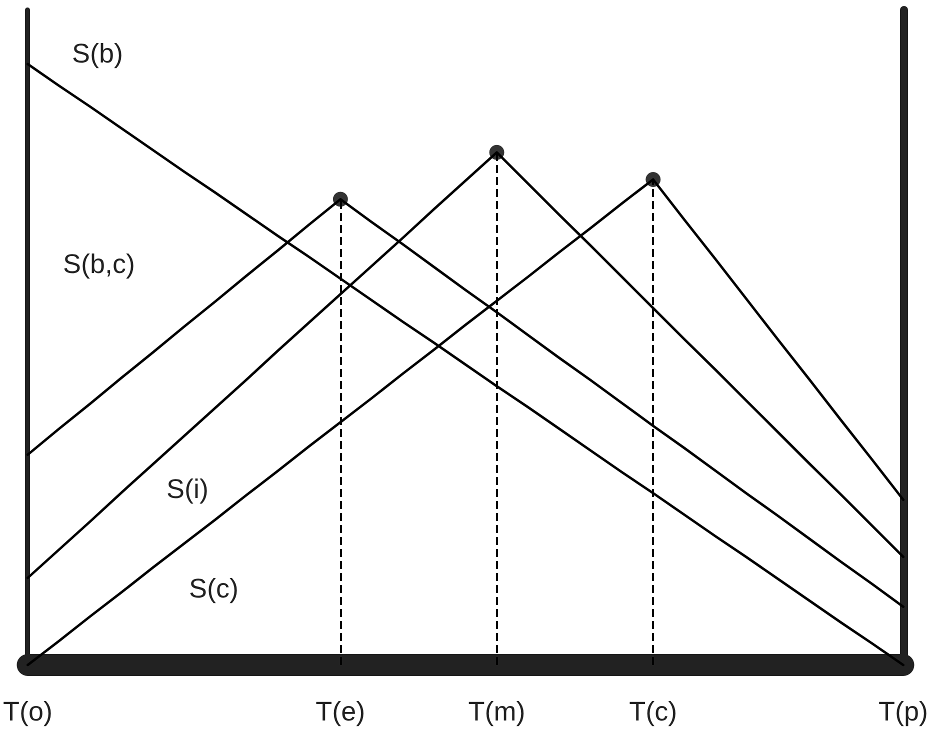 The height and width of the screenshot is (747, 931). I want to click on series-label: S(i), so click(187, 489).